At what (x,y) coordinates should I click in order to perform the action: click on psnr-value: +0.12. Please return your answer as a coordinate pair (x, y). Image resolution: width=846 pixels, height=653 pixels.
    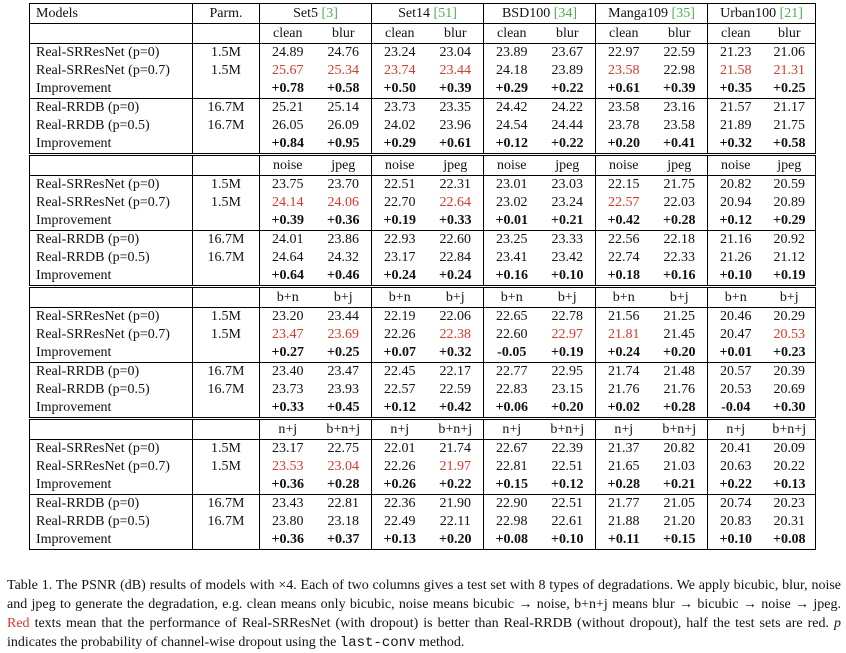
    Looking at the image, I should click on (567, 484).